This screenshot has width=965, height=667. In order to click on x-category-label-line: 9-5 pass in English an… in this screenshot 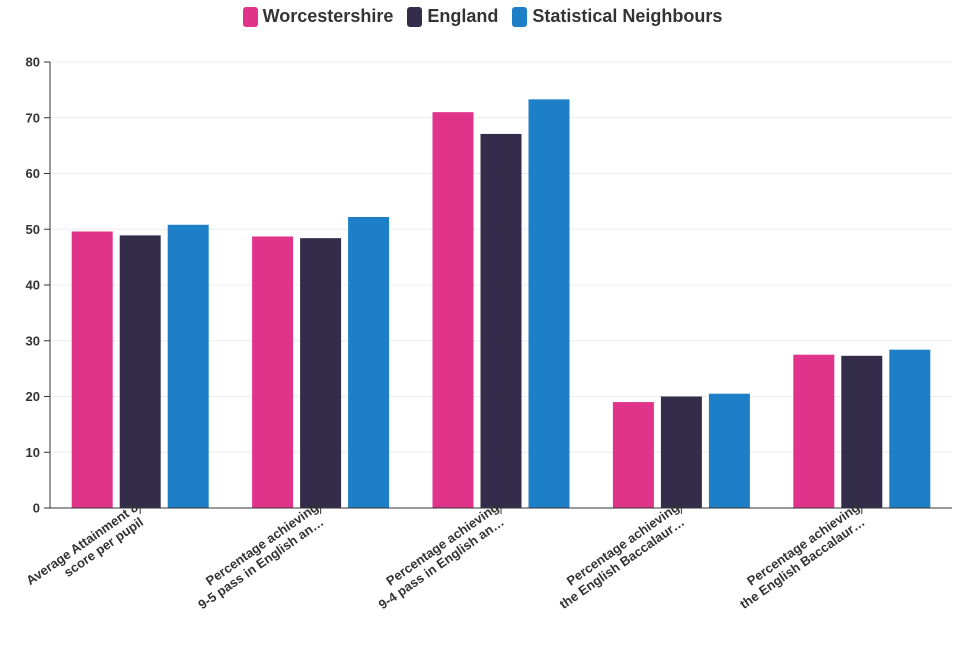, I will do `click(260, 563)`.